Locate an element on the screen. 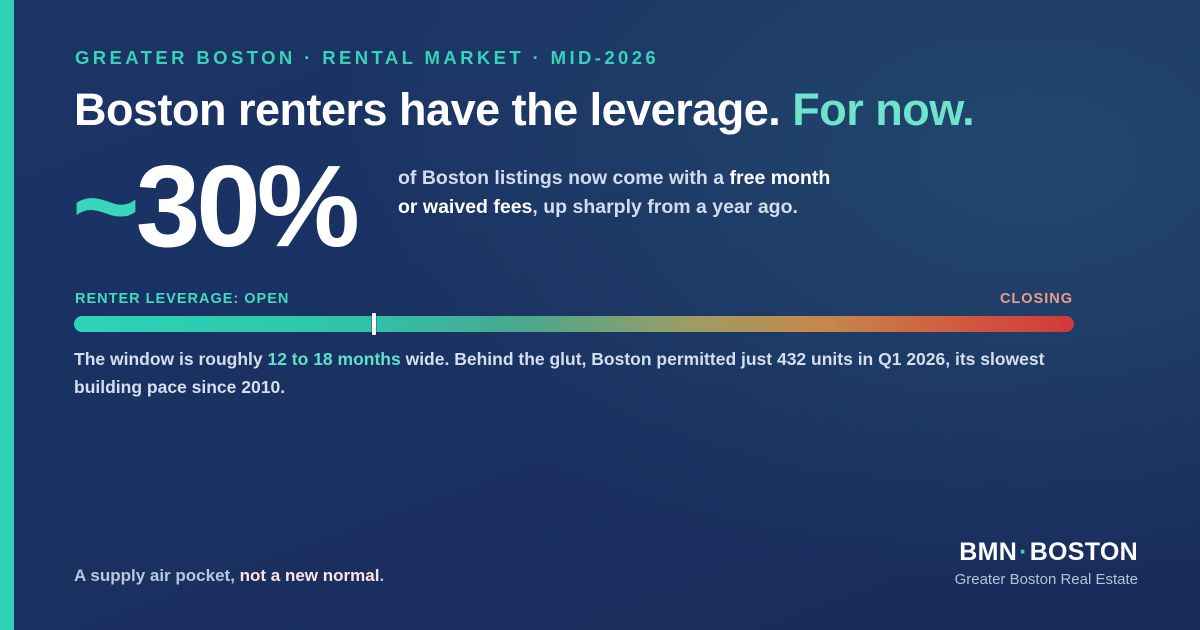 The height and width of the screenshot is (630, 1200). footer-note: A supply air pocket, not a new normal. is located at coordinates (229, 576).